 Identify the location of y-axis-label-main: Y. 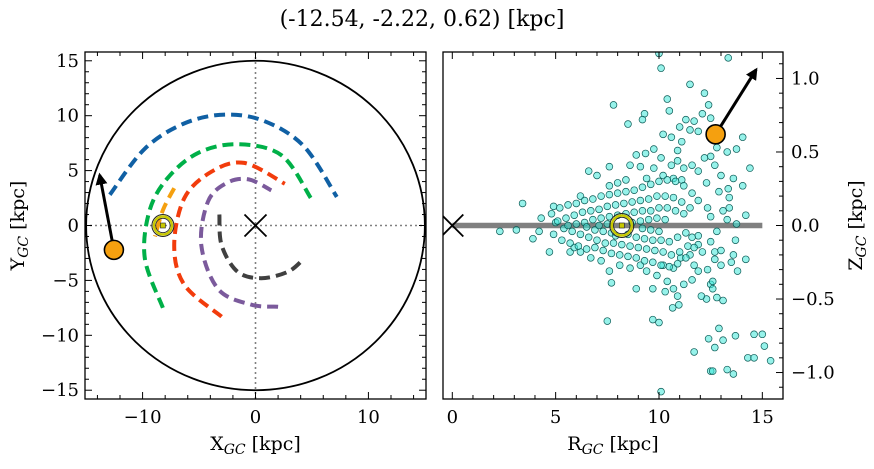
(18, 264).